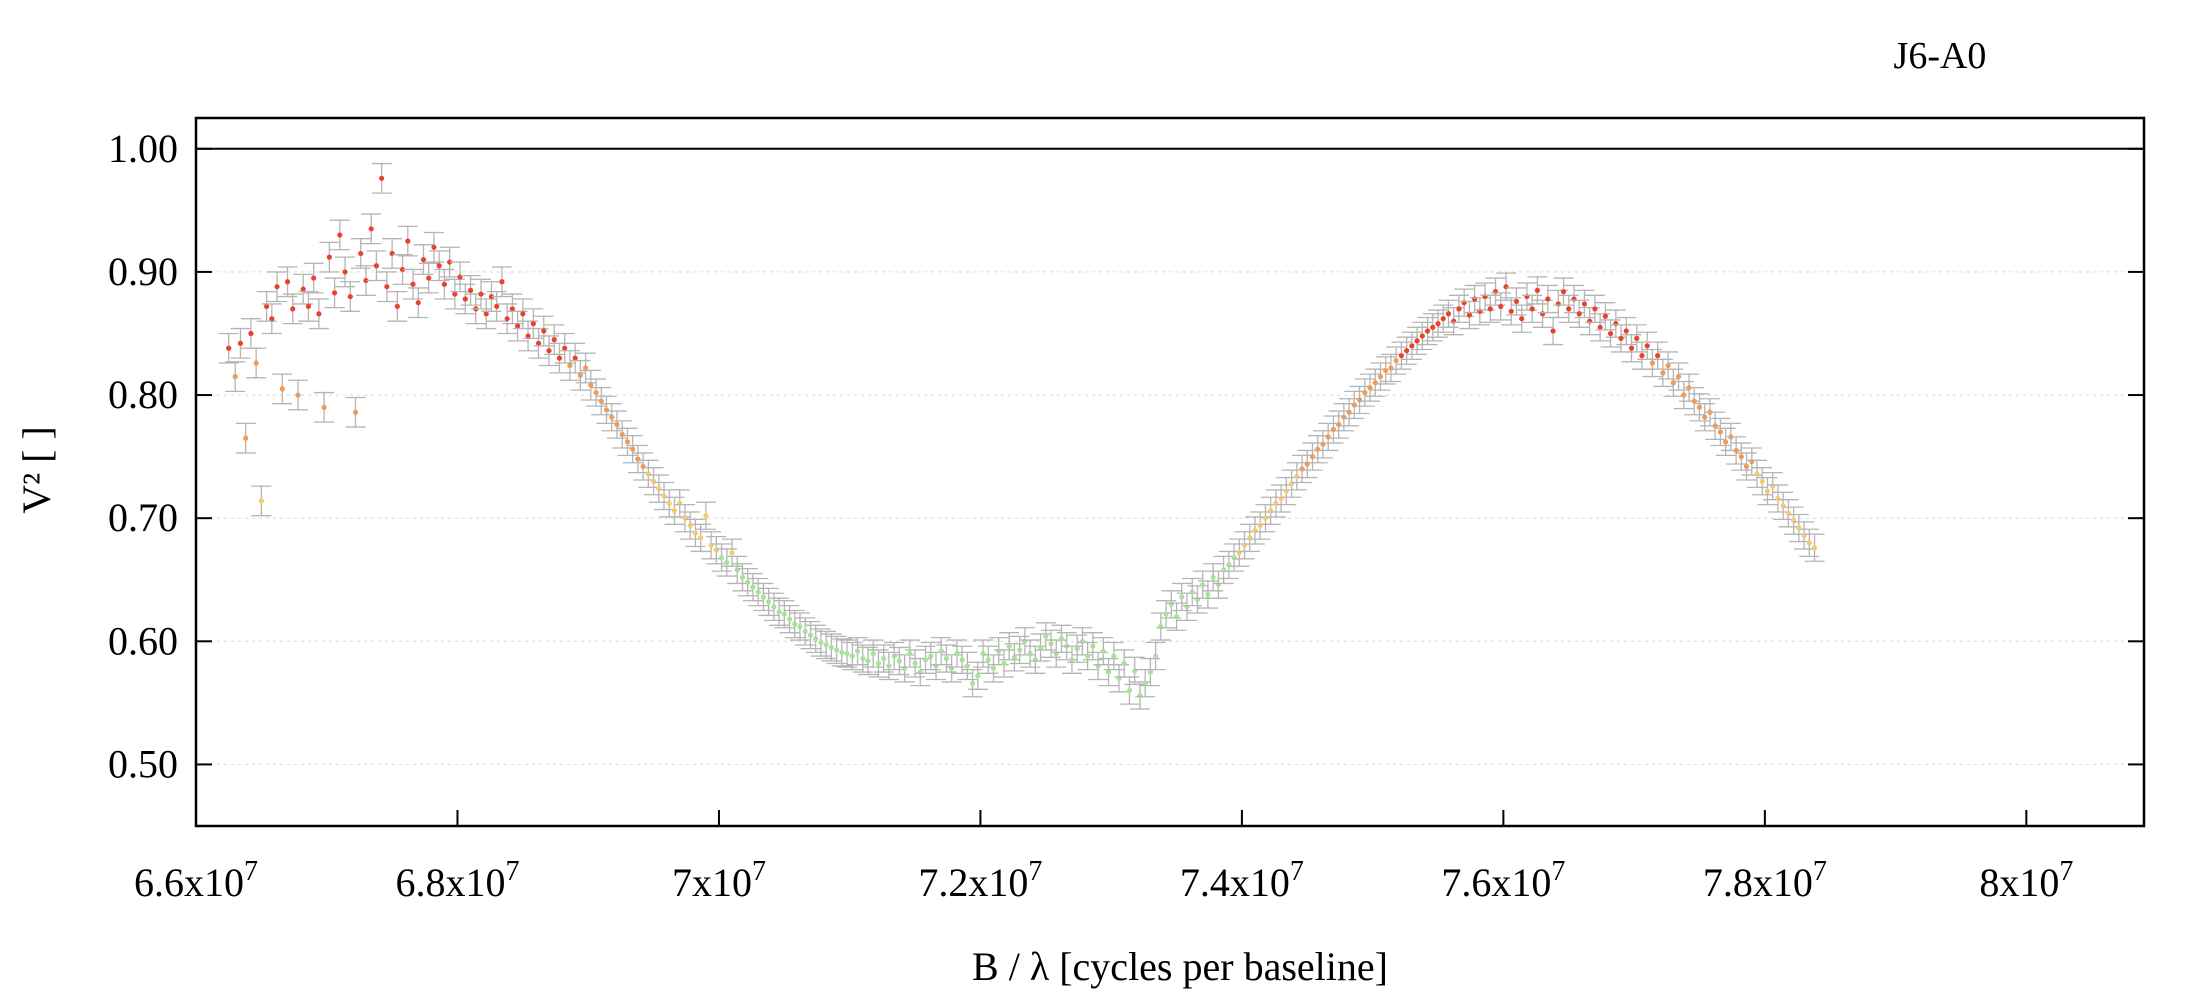  What do you see at coordinates (980, 880) in the screenshot?
I see `x-tick-label-3: 7.2x10⁷` at bounding box center [980, 880].